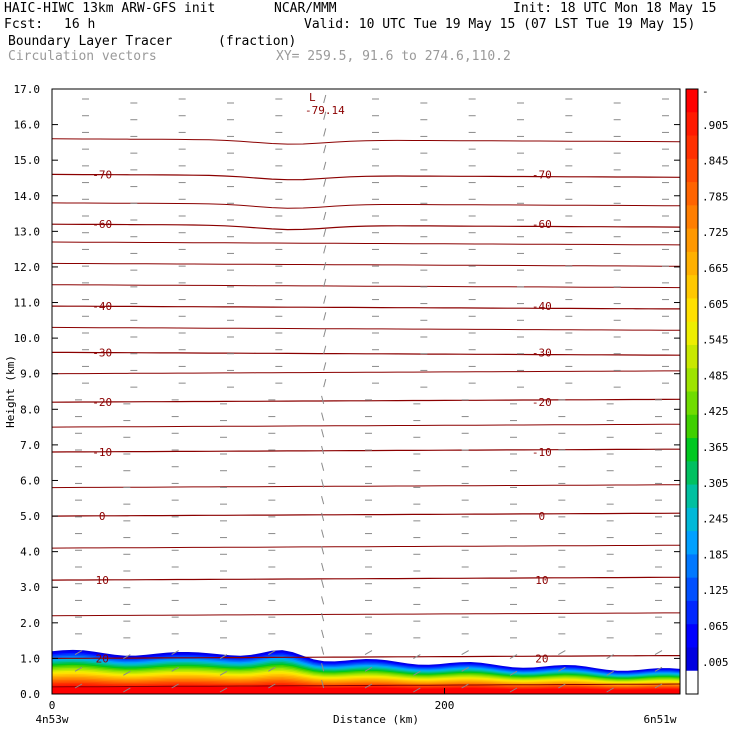 The image size is (740, 740). I want to click on tracer-band, so click(366, 689).